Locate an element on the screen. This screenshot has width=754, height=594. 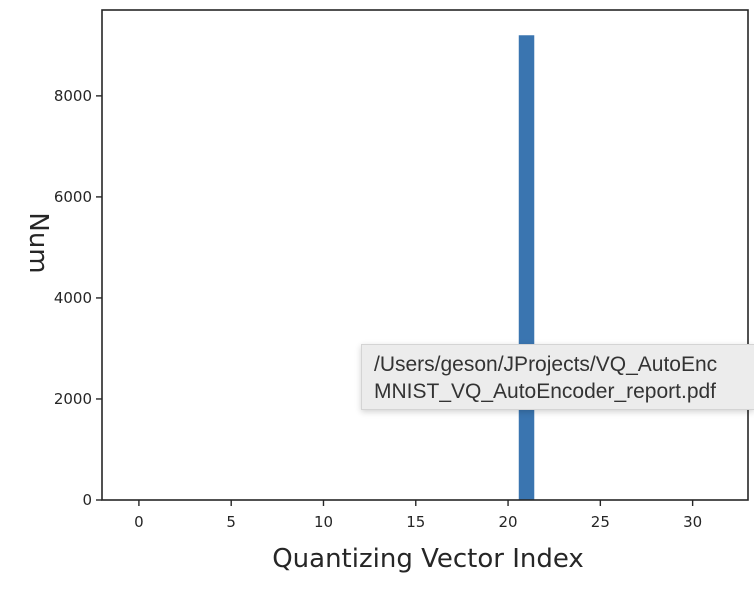
x-tick-label: 0 is located at coordinates (139, 522).